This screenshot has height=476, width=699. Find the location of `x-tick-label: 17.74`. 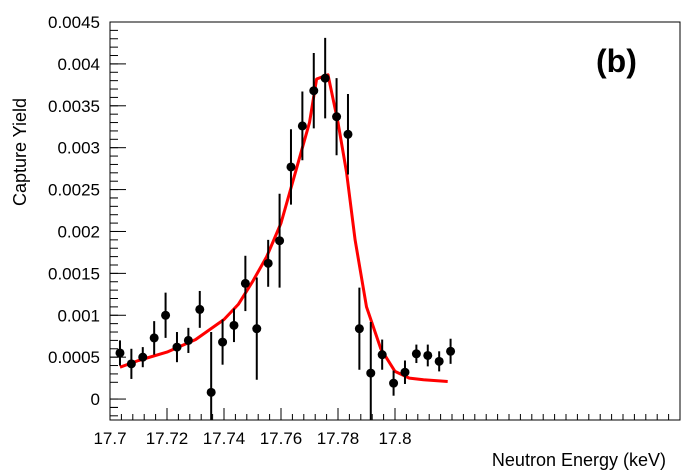

x-tick-label: 17.74 is located at coordinates (224, 438).